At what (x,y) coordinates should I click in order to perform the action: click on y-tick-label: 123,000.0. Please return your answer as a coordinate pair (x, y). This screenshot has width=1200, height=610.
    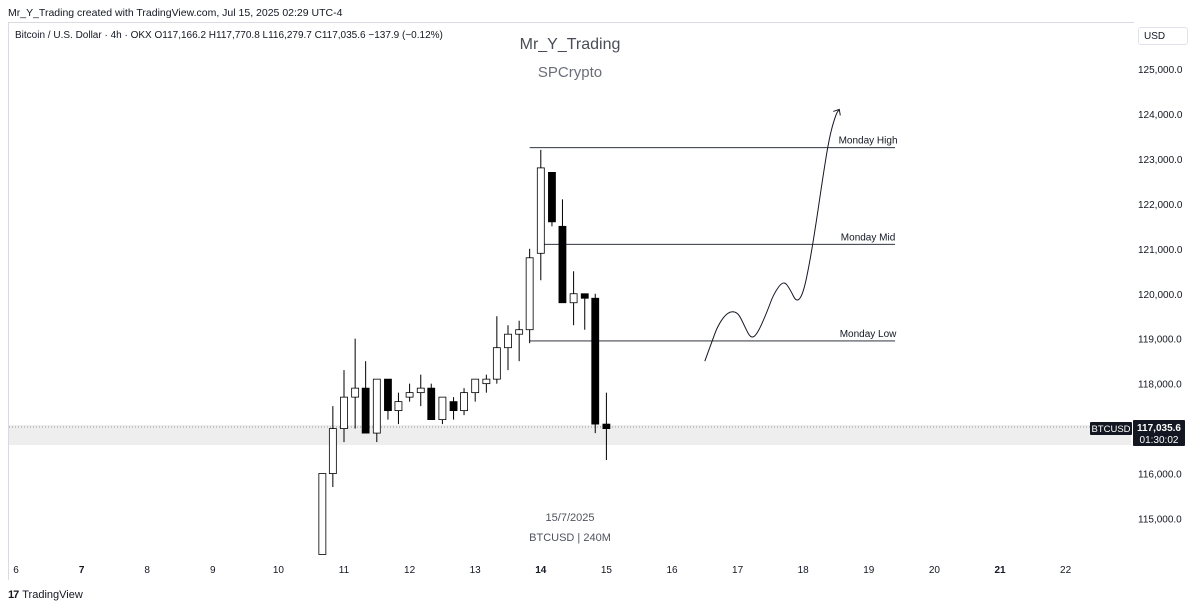
    Looking at the image, I should click on (1160, 160).